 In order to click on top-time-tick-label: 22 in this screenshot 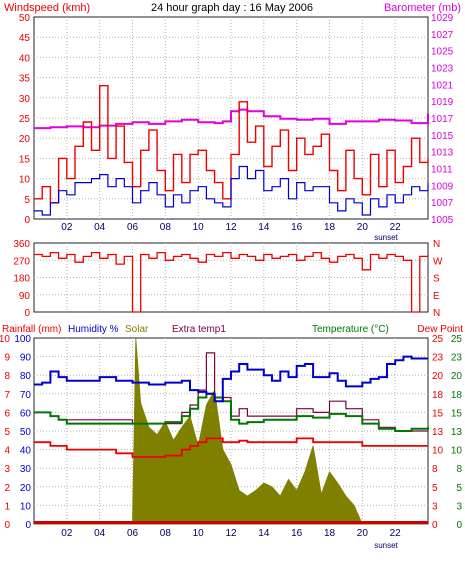, I will do `click(396, 227)`.